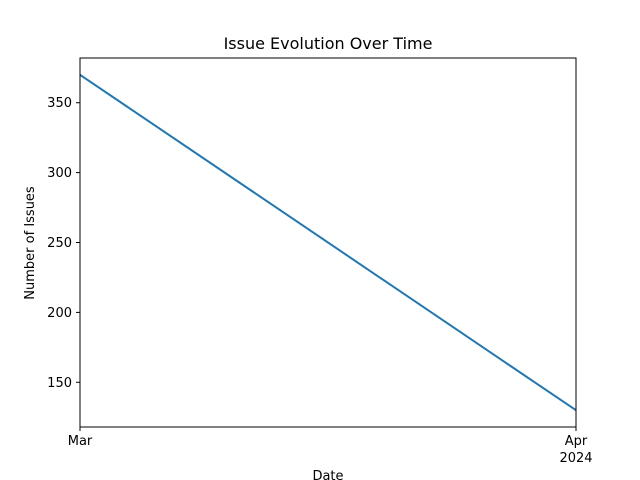 This screenshot has width=640, height=480. I want to click on y-tick-label-150: 150, so click(59, 383).